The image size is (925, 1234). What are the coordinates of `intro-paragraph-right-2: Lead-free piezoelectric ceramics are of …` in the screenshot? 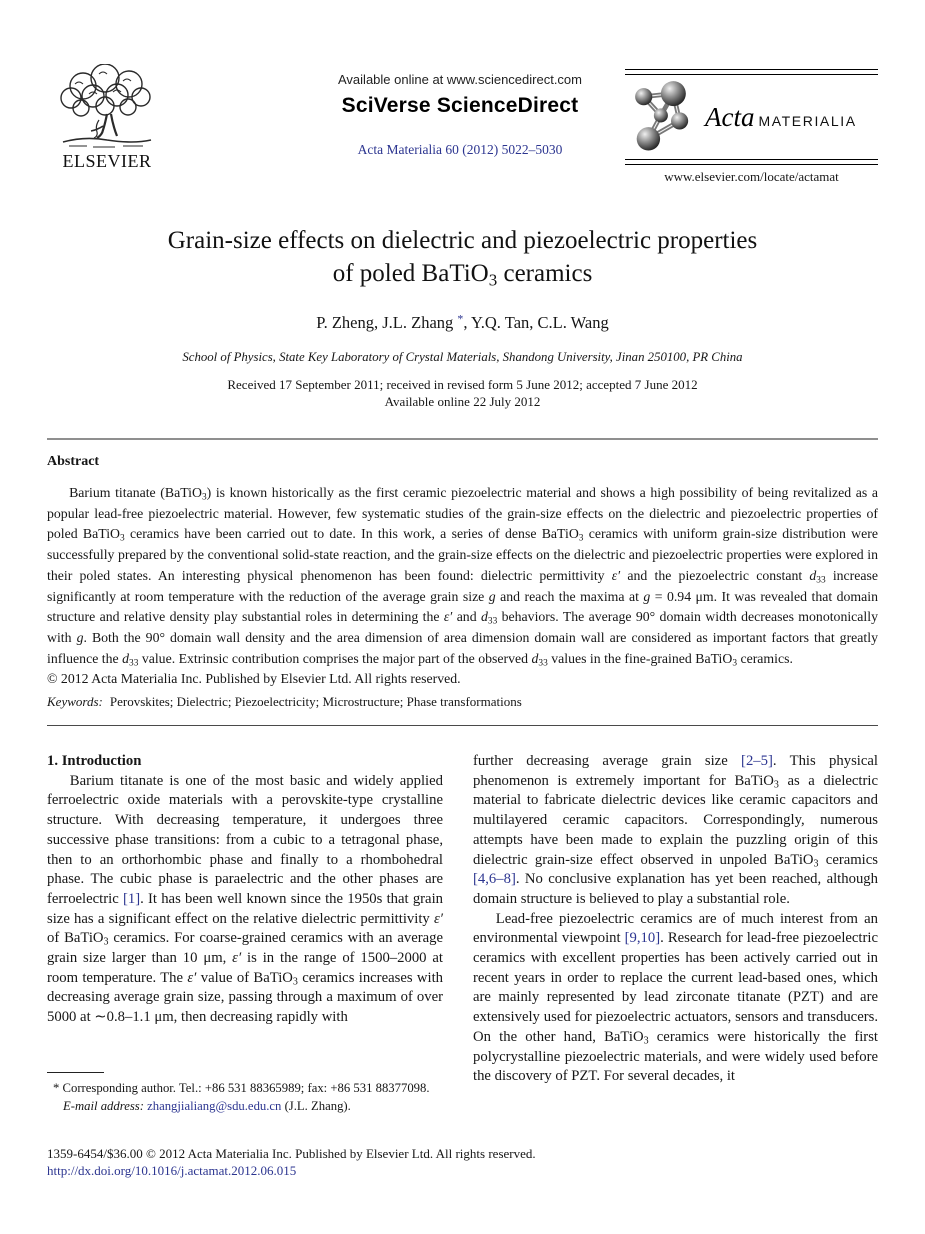 It's located at (676, 997).